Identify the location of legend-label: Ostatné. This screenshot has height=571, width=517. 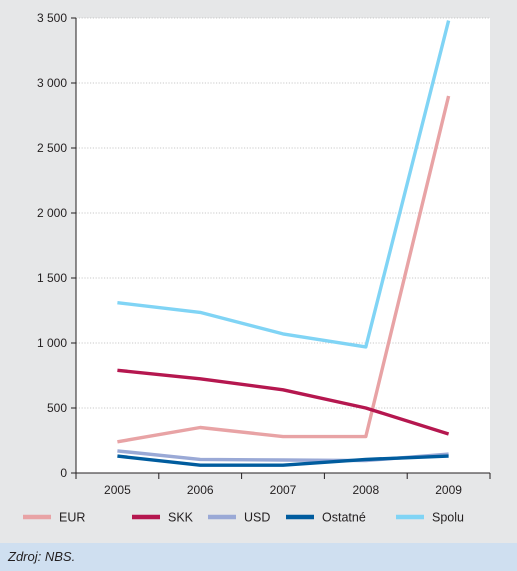
(344, 518).